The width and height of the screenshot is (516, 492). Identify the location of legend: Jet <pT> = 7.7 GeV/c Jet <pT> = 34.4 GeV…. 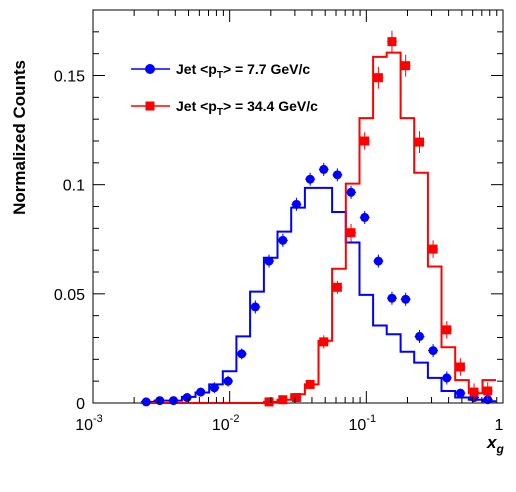
(224, 89).